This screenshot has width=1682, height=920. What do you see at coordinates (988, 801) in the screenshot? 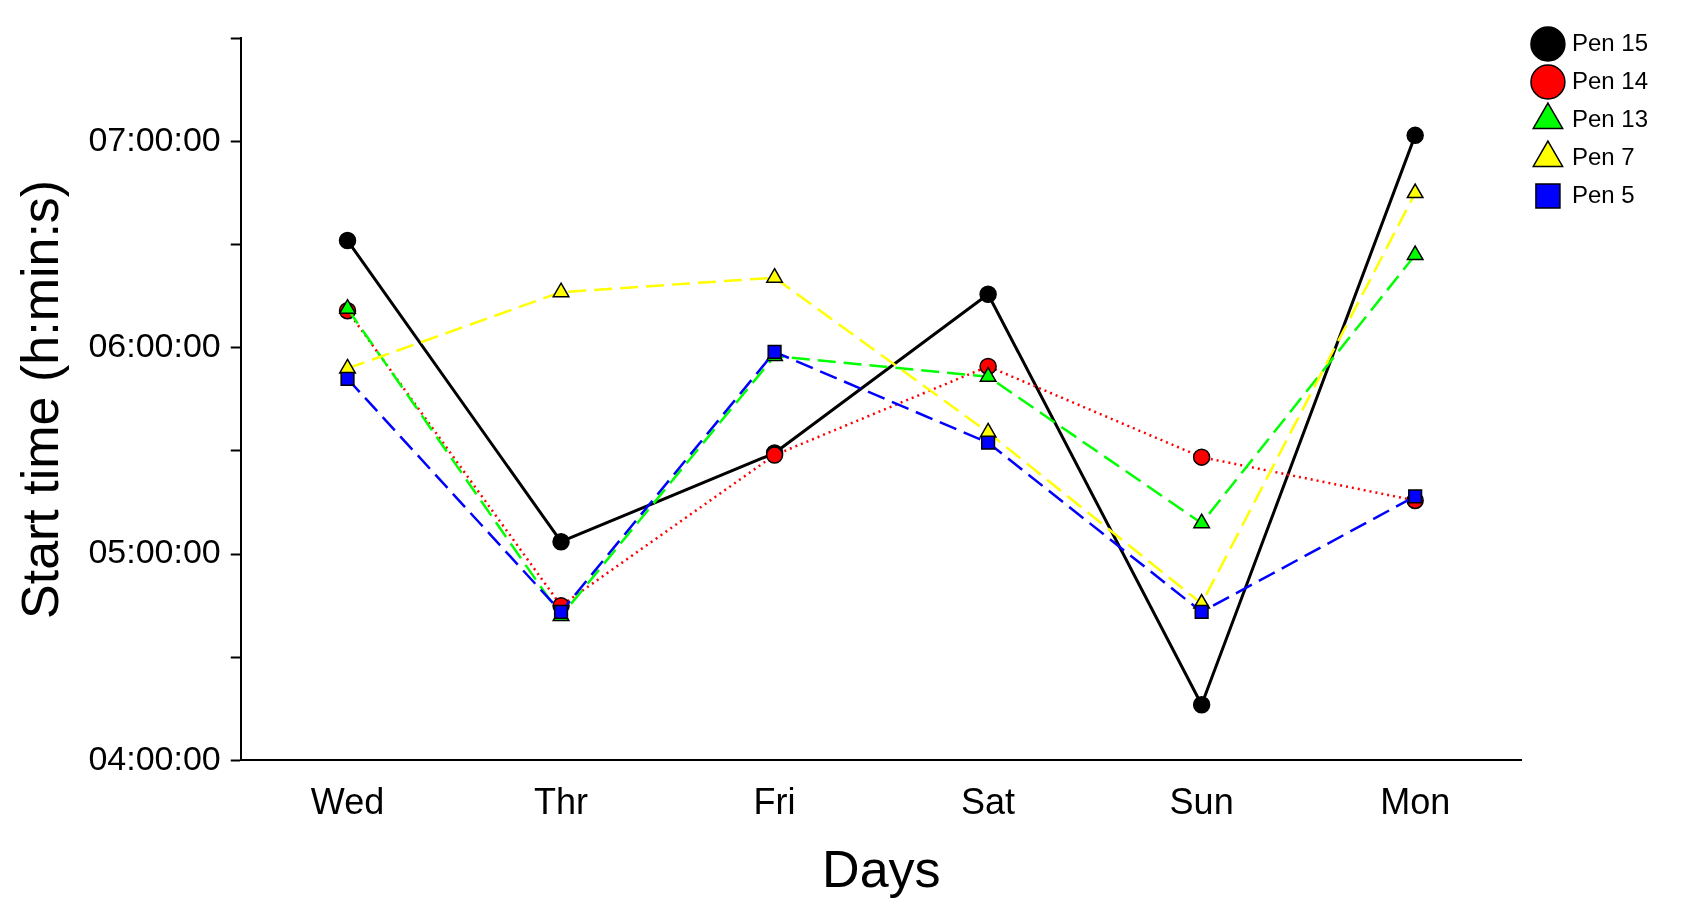
I see `x-tick-label: Sat` at bounding box center [988, 801].